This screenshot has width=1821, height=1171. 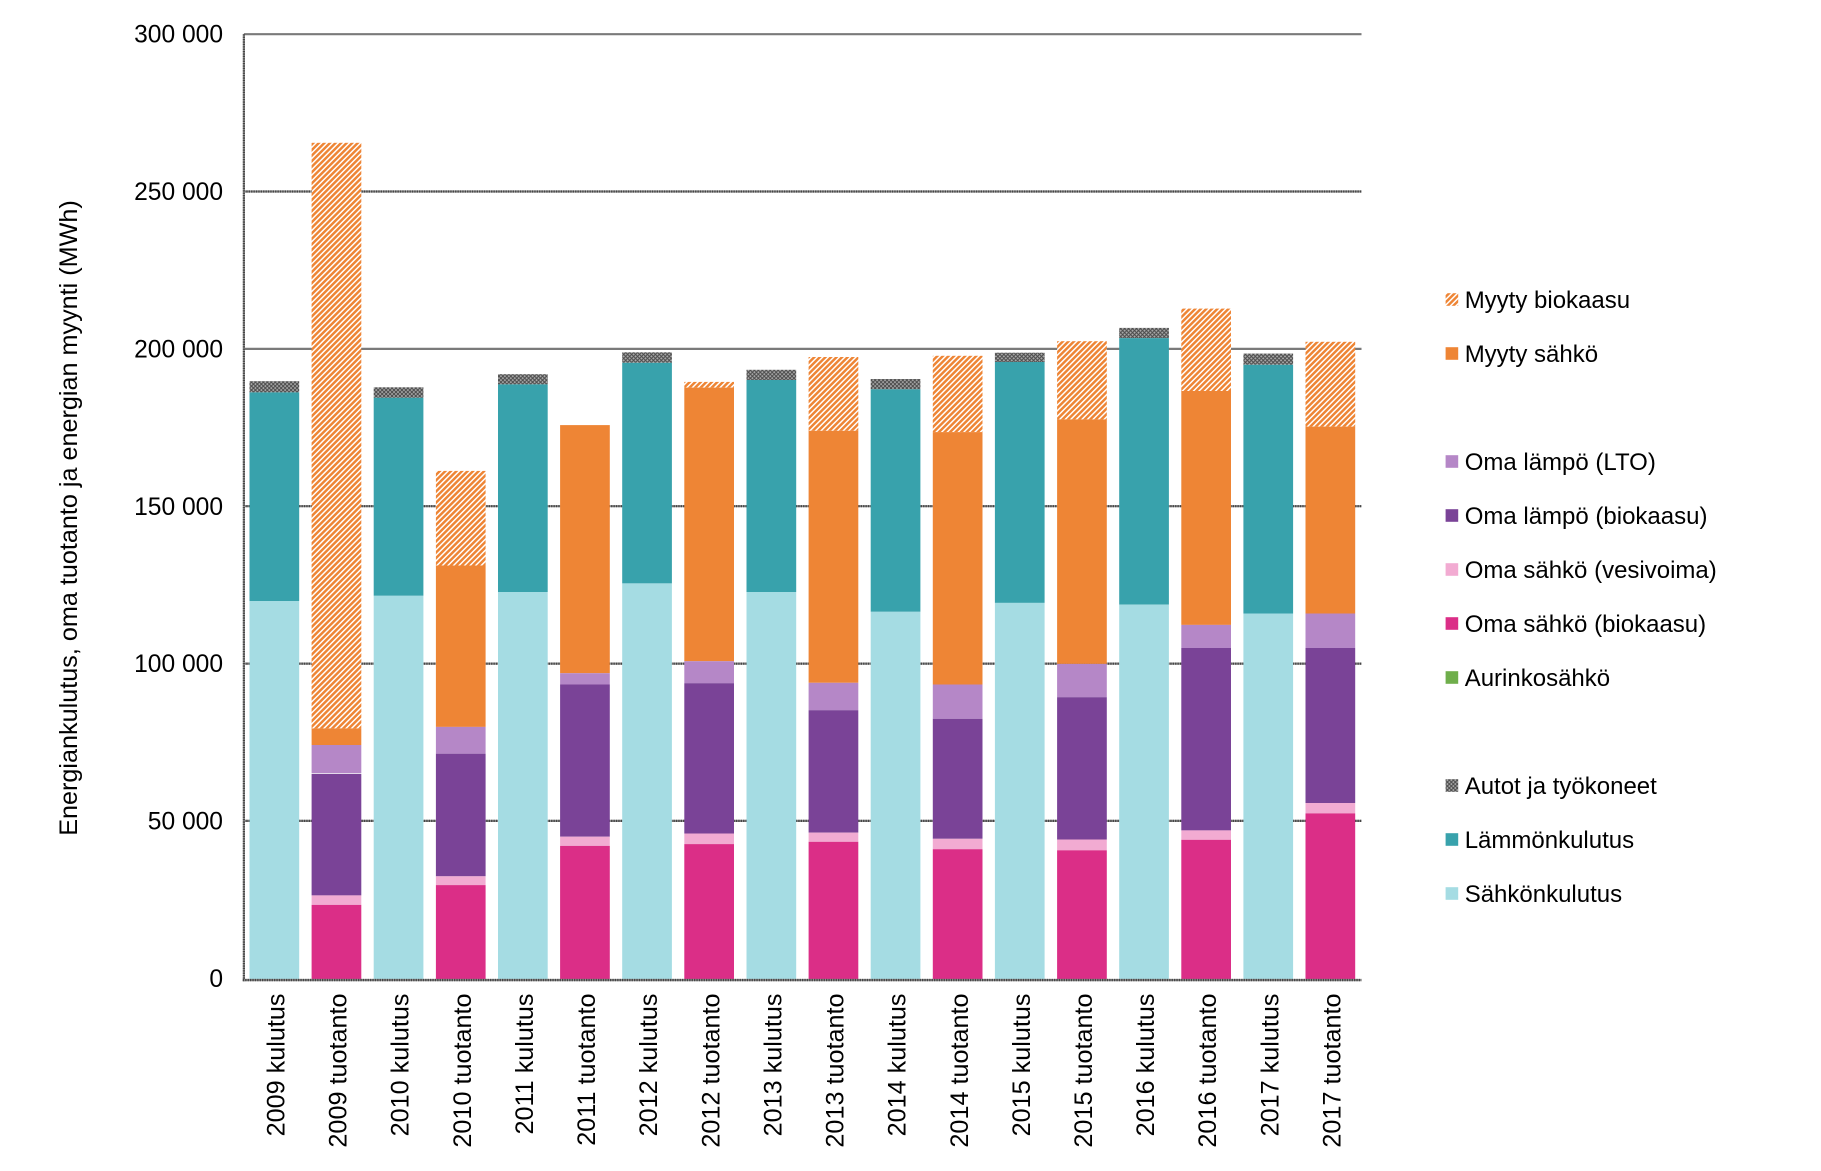 I want to click on svg-text: 2015 kulutus, so click(x=1022, y=1065).